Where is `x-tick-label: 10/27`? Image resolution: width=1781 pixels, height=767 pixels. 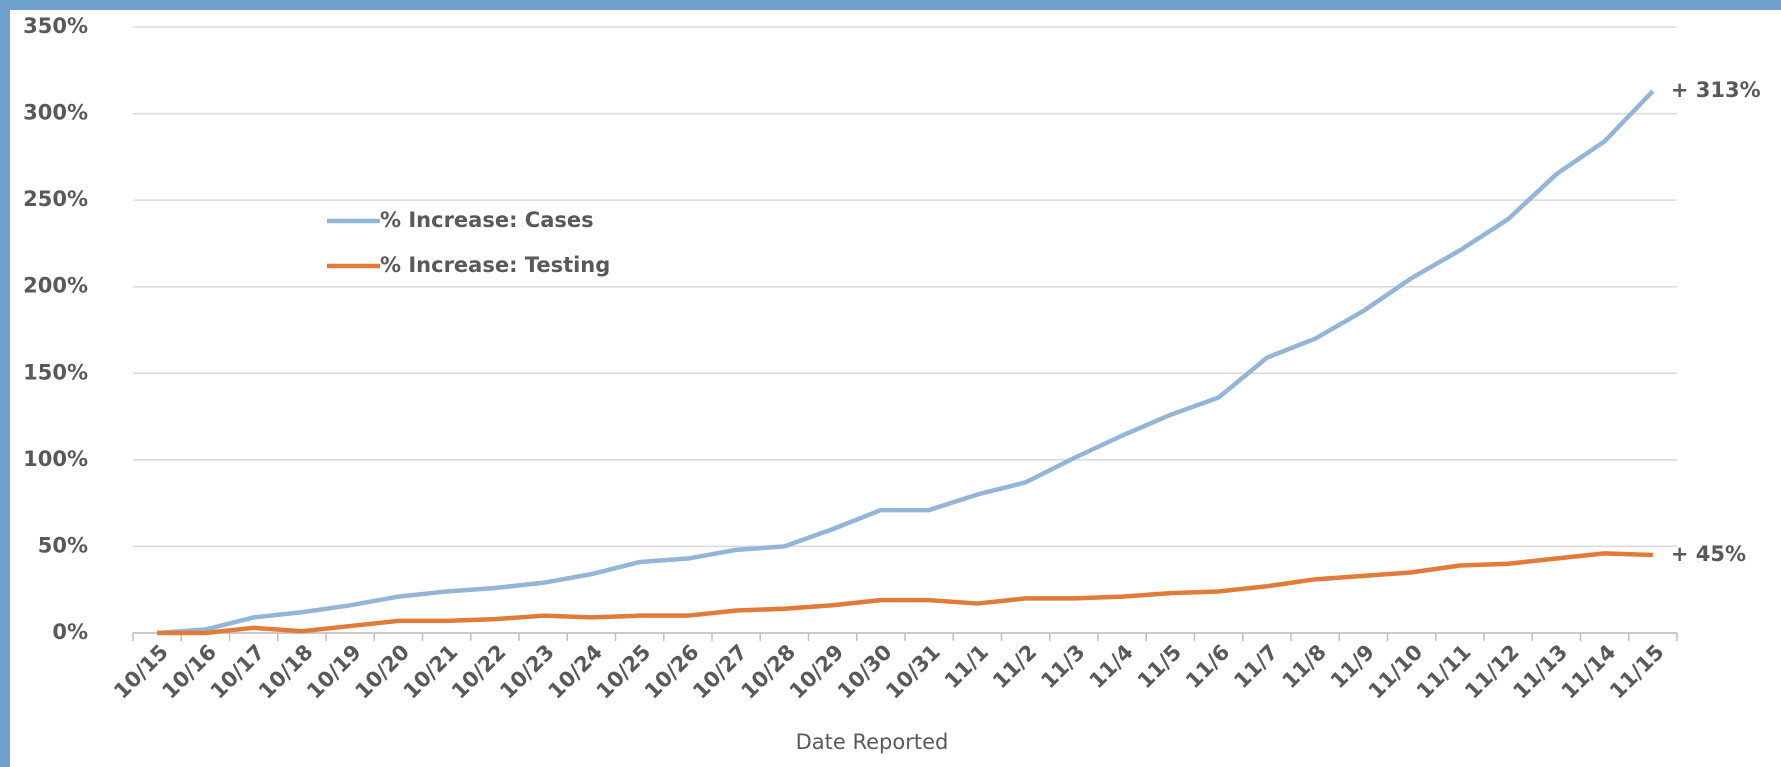
x-tick-label: 10/27 is located at coordinates (720, 672).